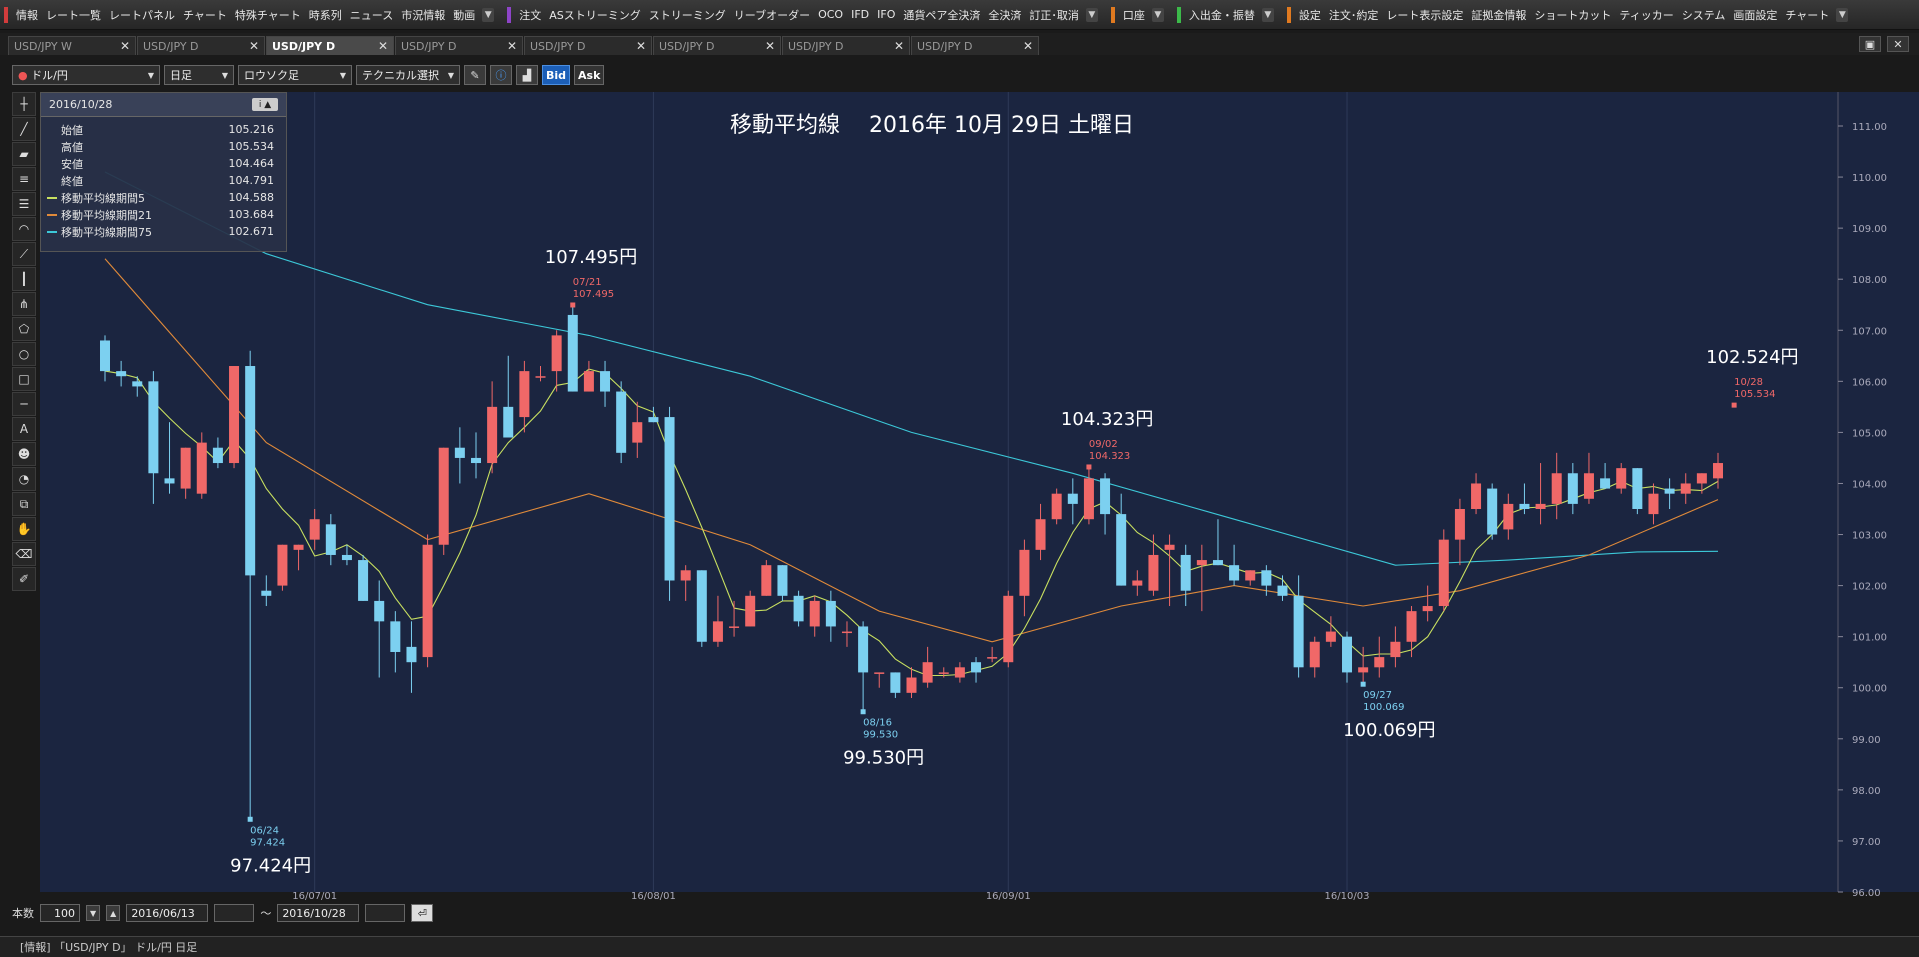 This screenshot has width=1919, height=957. Describe the element at coordinates (27, 15) in the screenshot. I see `menu-item: 情報` at that location.